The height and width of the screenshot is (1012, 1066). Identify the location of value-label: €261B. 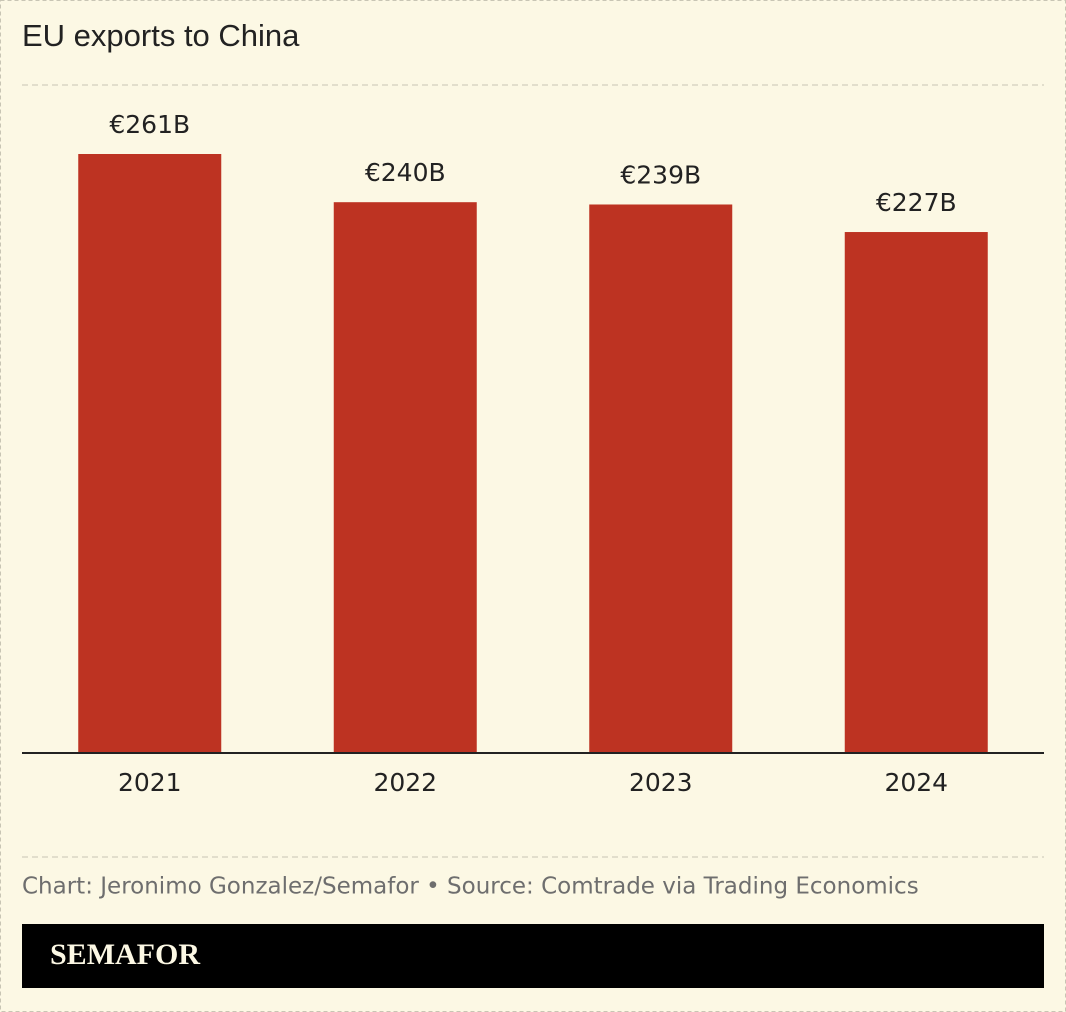
(149, 124).